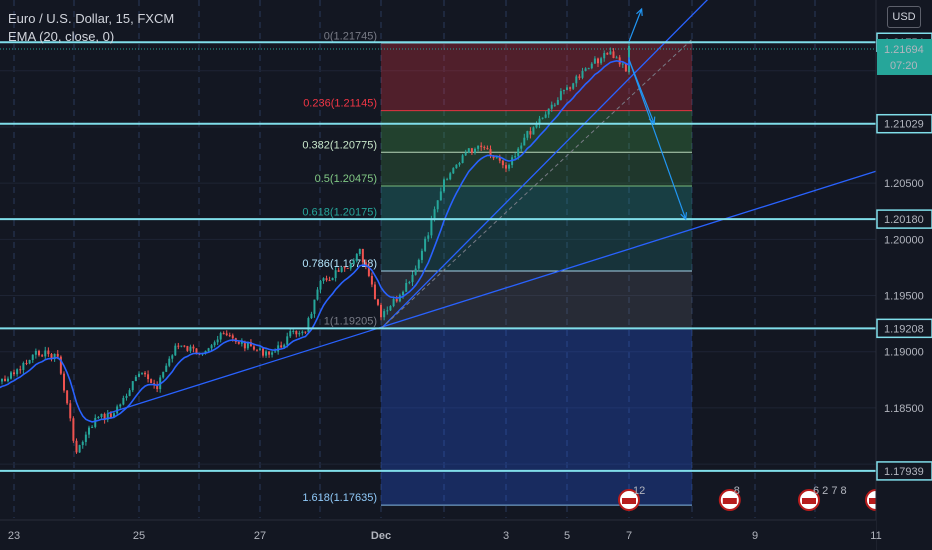 The image size is (932, 550). I want to click on current-price-box, so click(904, 56).